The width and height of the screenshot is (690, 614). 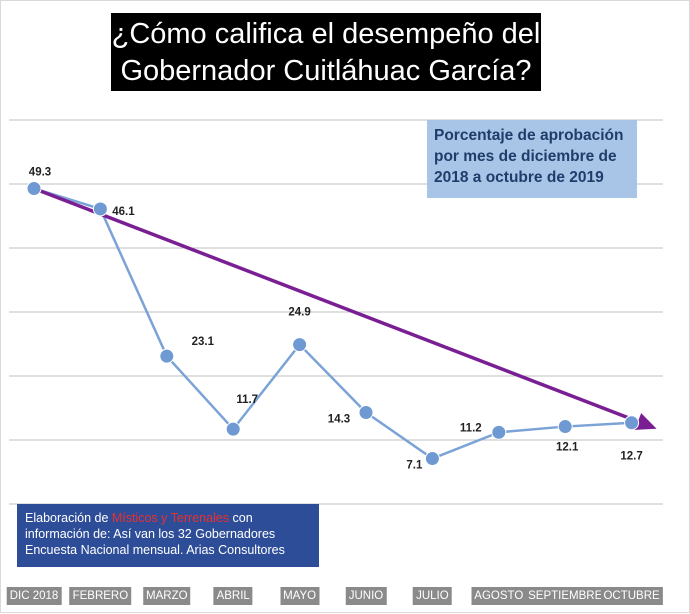 I want to click on x-tick-label: MARZO, so click(x=167, y=596).